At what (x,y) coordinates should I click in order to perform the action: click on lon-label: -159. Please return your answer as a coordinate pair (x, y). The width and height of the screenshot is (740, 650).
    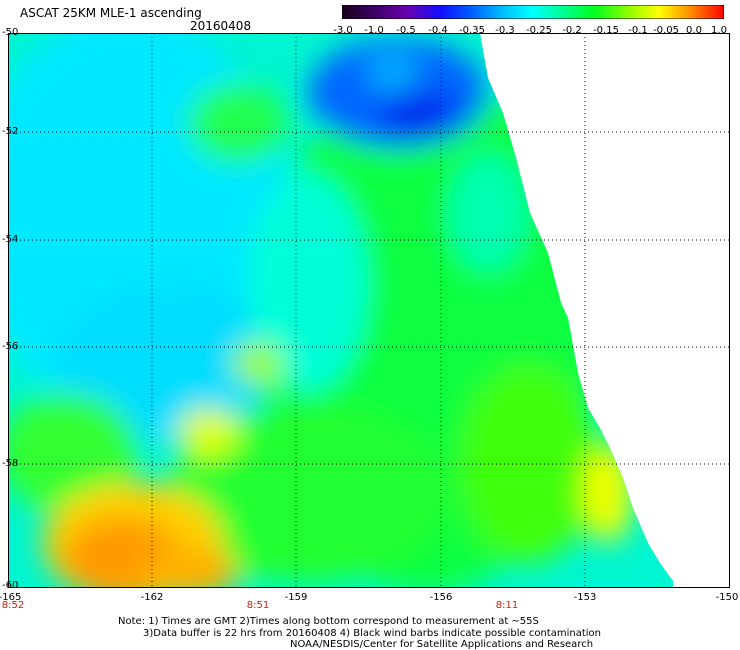
    Looking at the image, I should click on (296, 597).